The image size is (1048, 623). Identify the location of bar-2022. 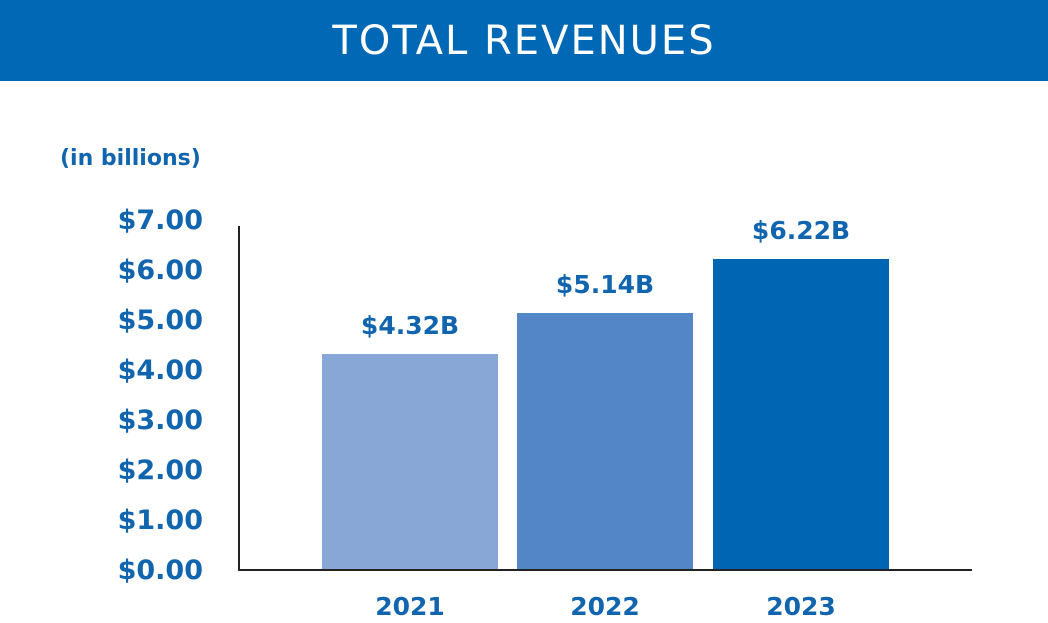
(605, 441).